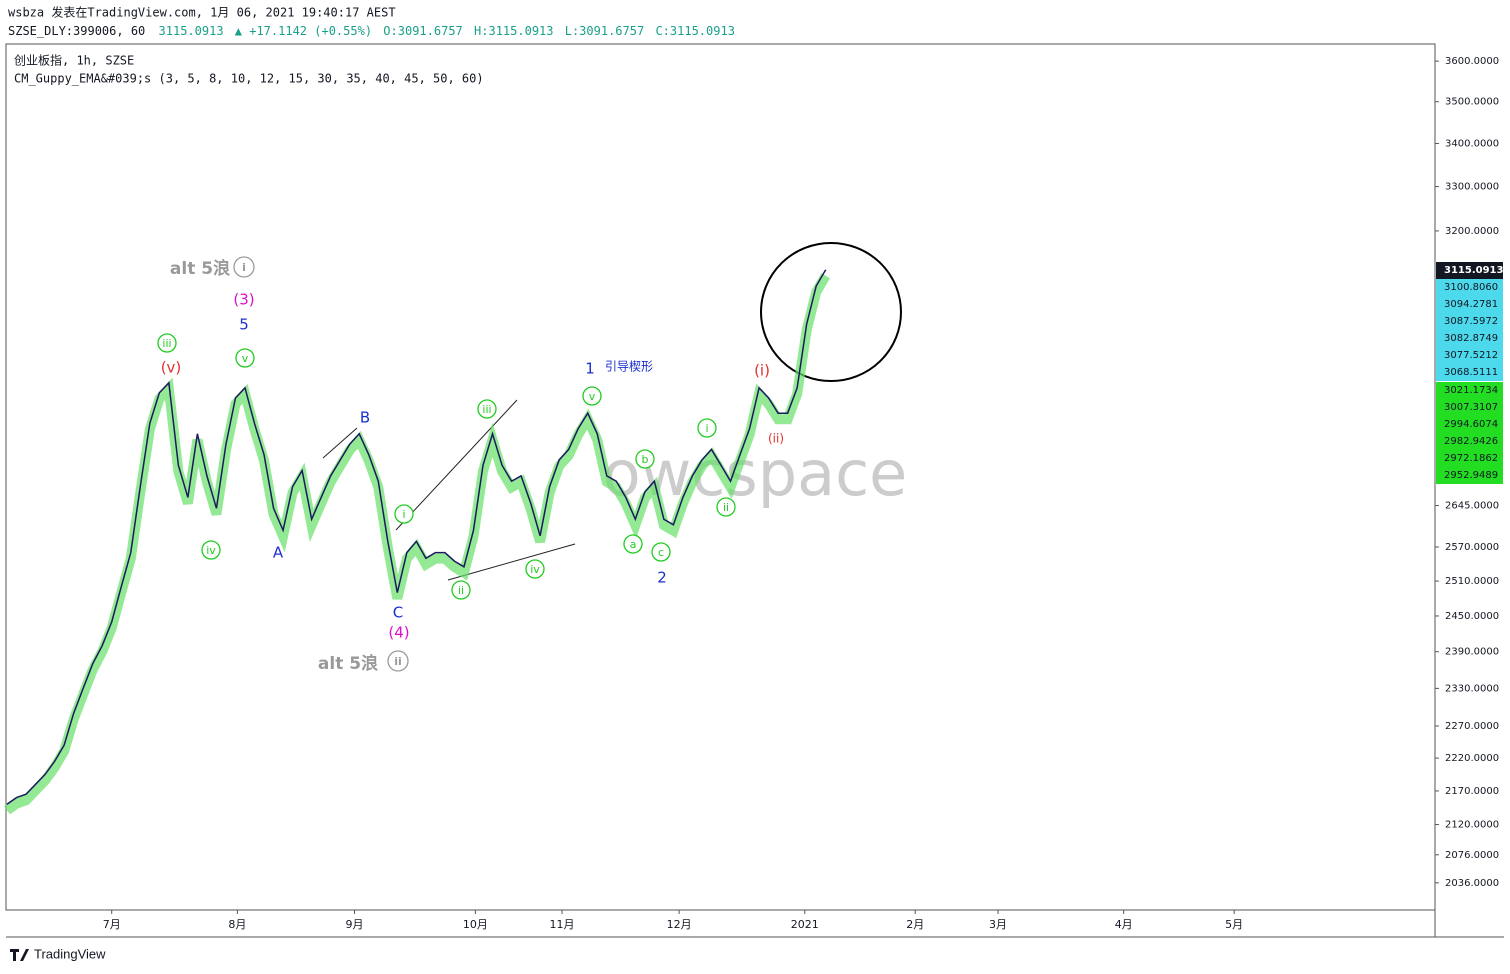  Describe the element at coordinates (19, 955) in the screenshot. I see `tv-logo` at that location.